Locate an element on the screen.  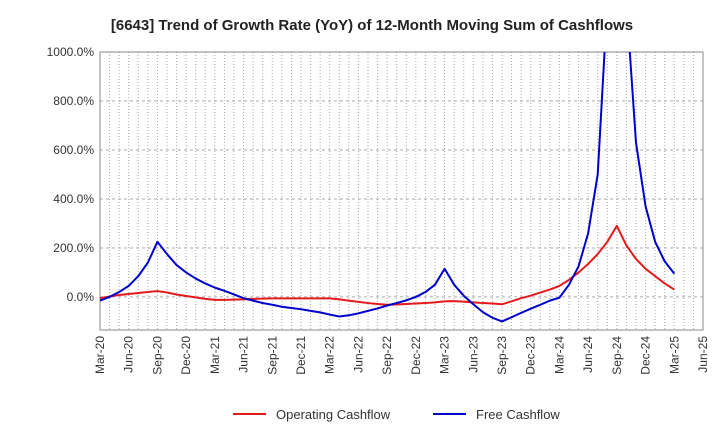
x-tick-label: Mar-21 is located at coordinates (215, 355).